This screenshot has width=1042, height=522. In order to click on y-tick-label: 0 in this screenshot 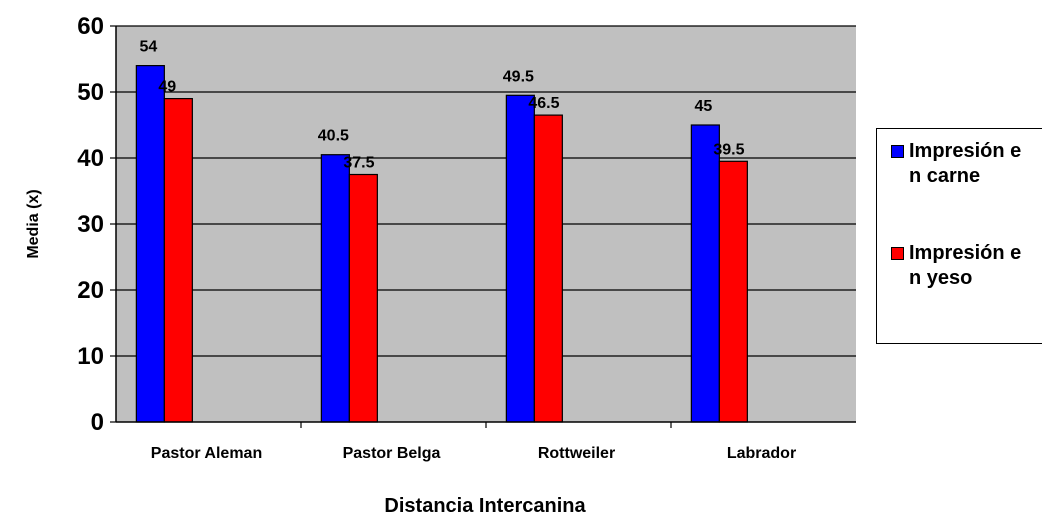, I will do `click(97, 422)`.